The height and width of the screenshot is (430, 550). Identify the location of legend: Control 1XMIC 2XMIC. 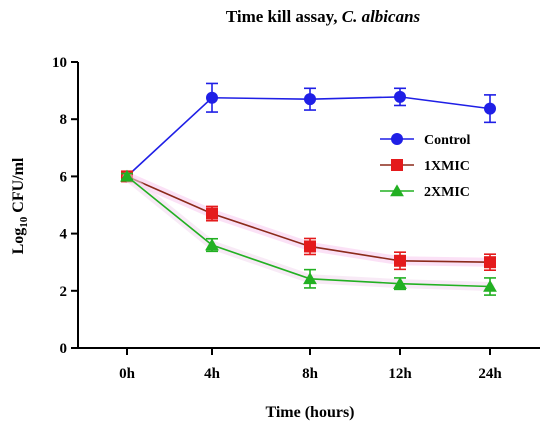
(425, 166).